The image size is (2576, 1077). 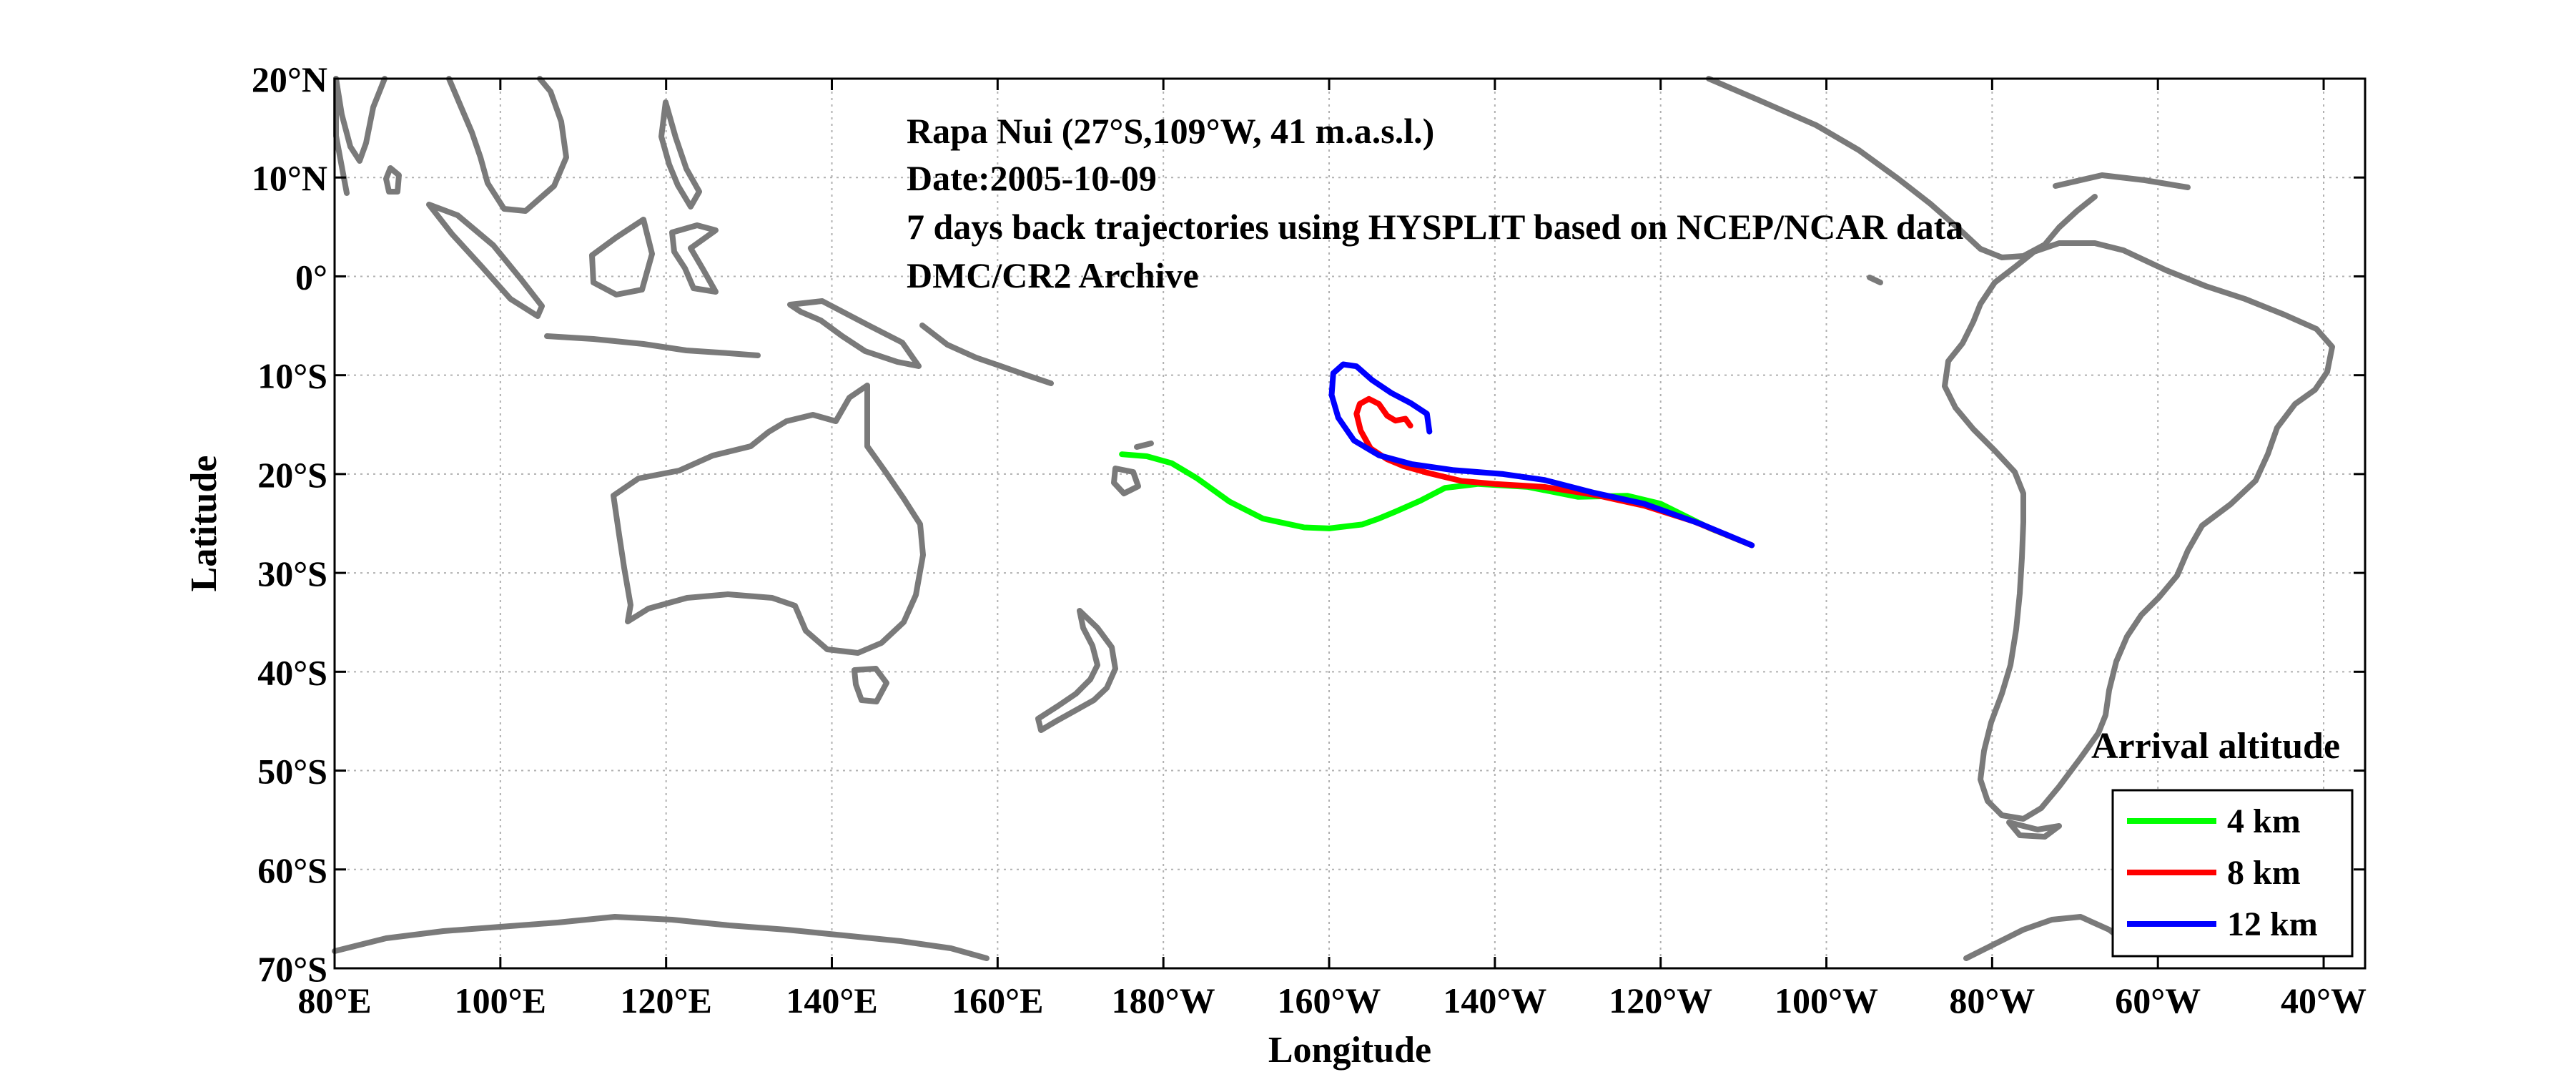 I want to click on coastline-galapagos, so click(x=1875, y=280).